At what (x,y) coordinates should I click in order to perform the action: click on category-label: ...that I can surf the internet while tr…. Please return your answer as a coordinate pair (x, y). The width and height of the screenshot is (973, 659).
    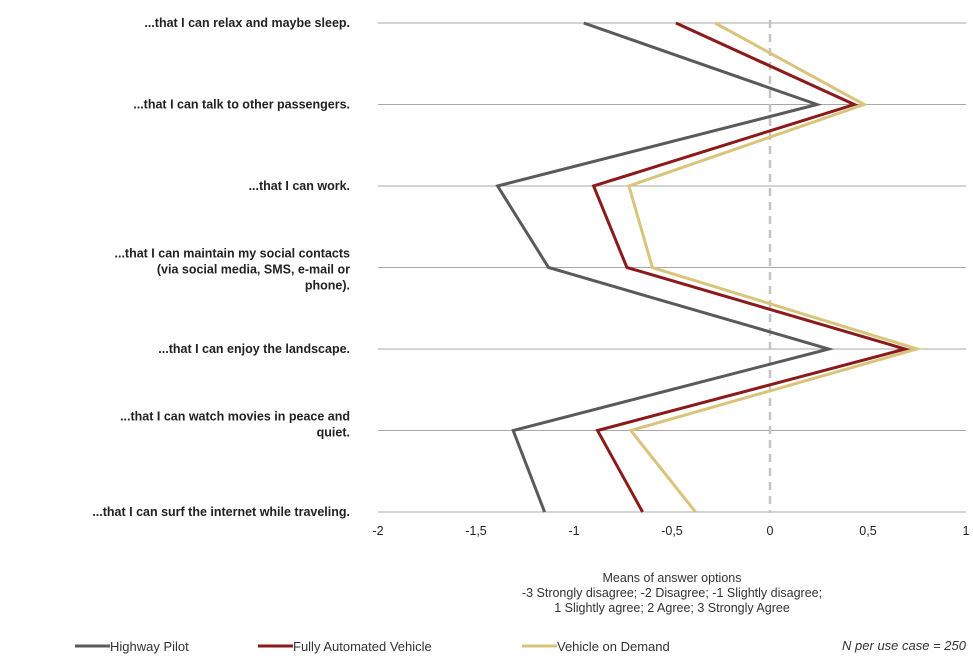
    Looking at the image, I should click on (221, 512).